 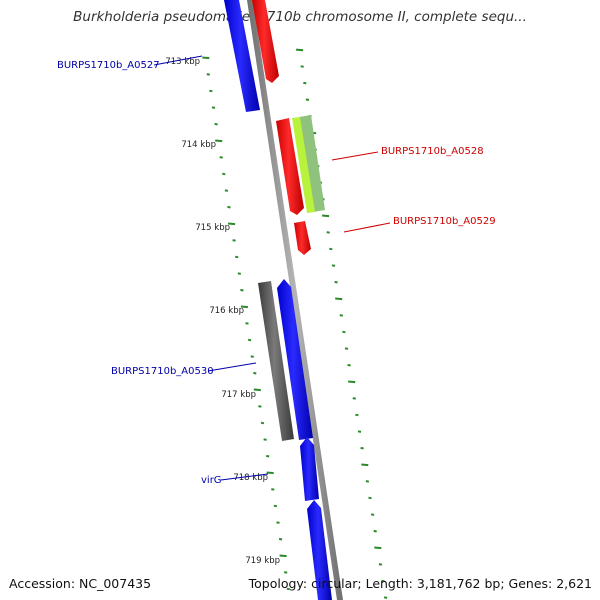 I want to click on leader-line-A0527, so click(x=178, y=60).